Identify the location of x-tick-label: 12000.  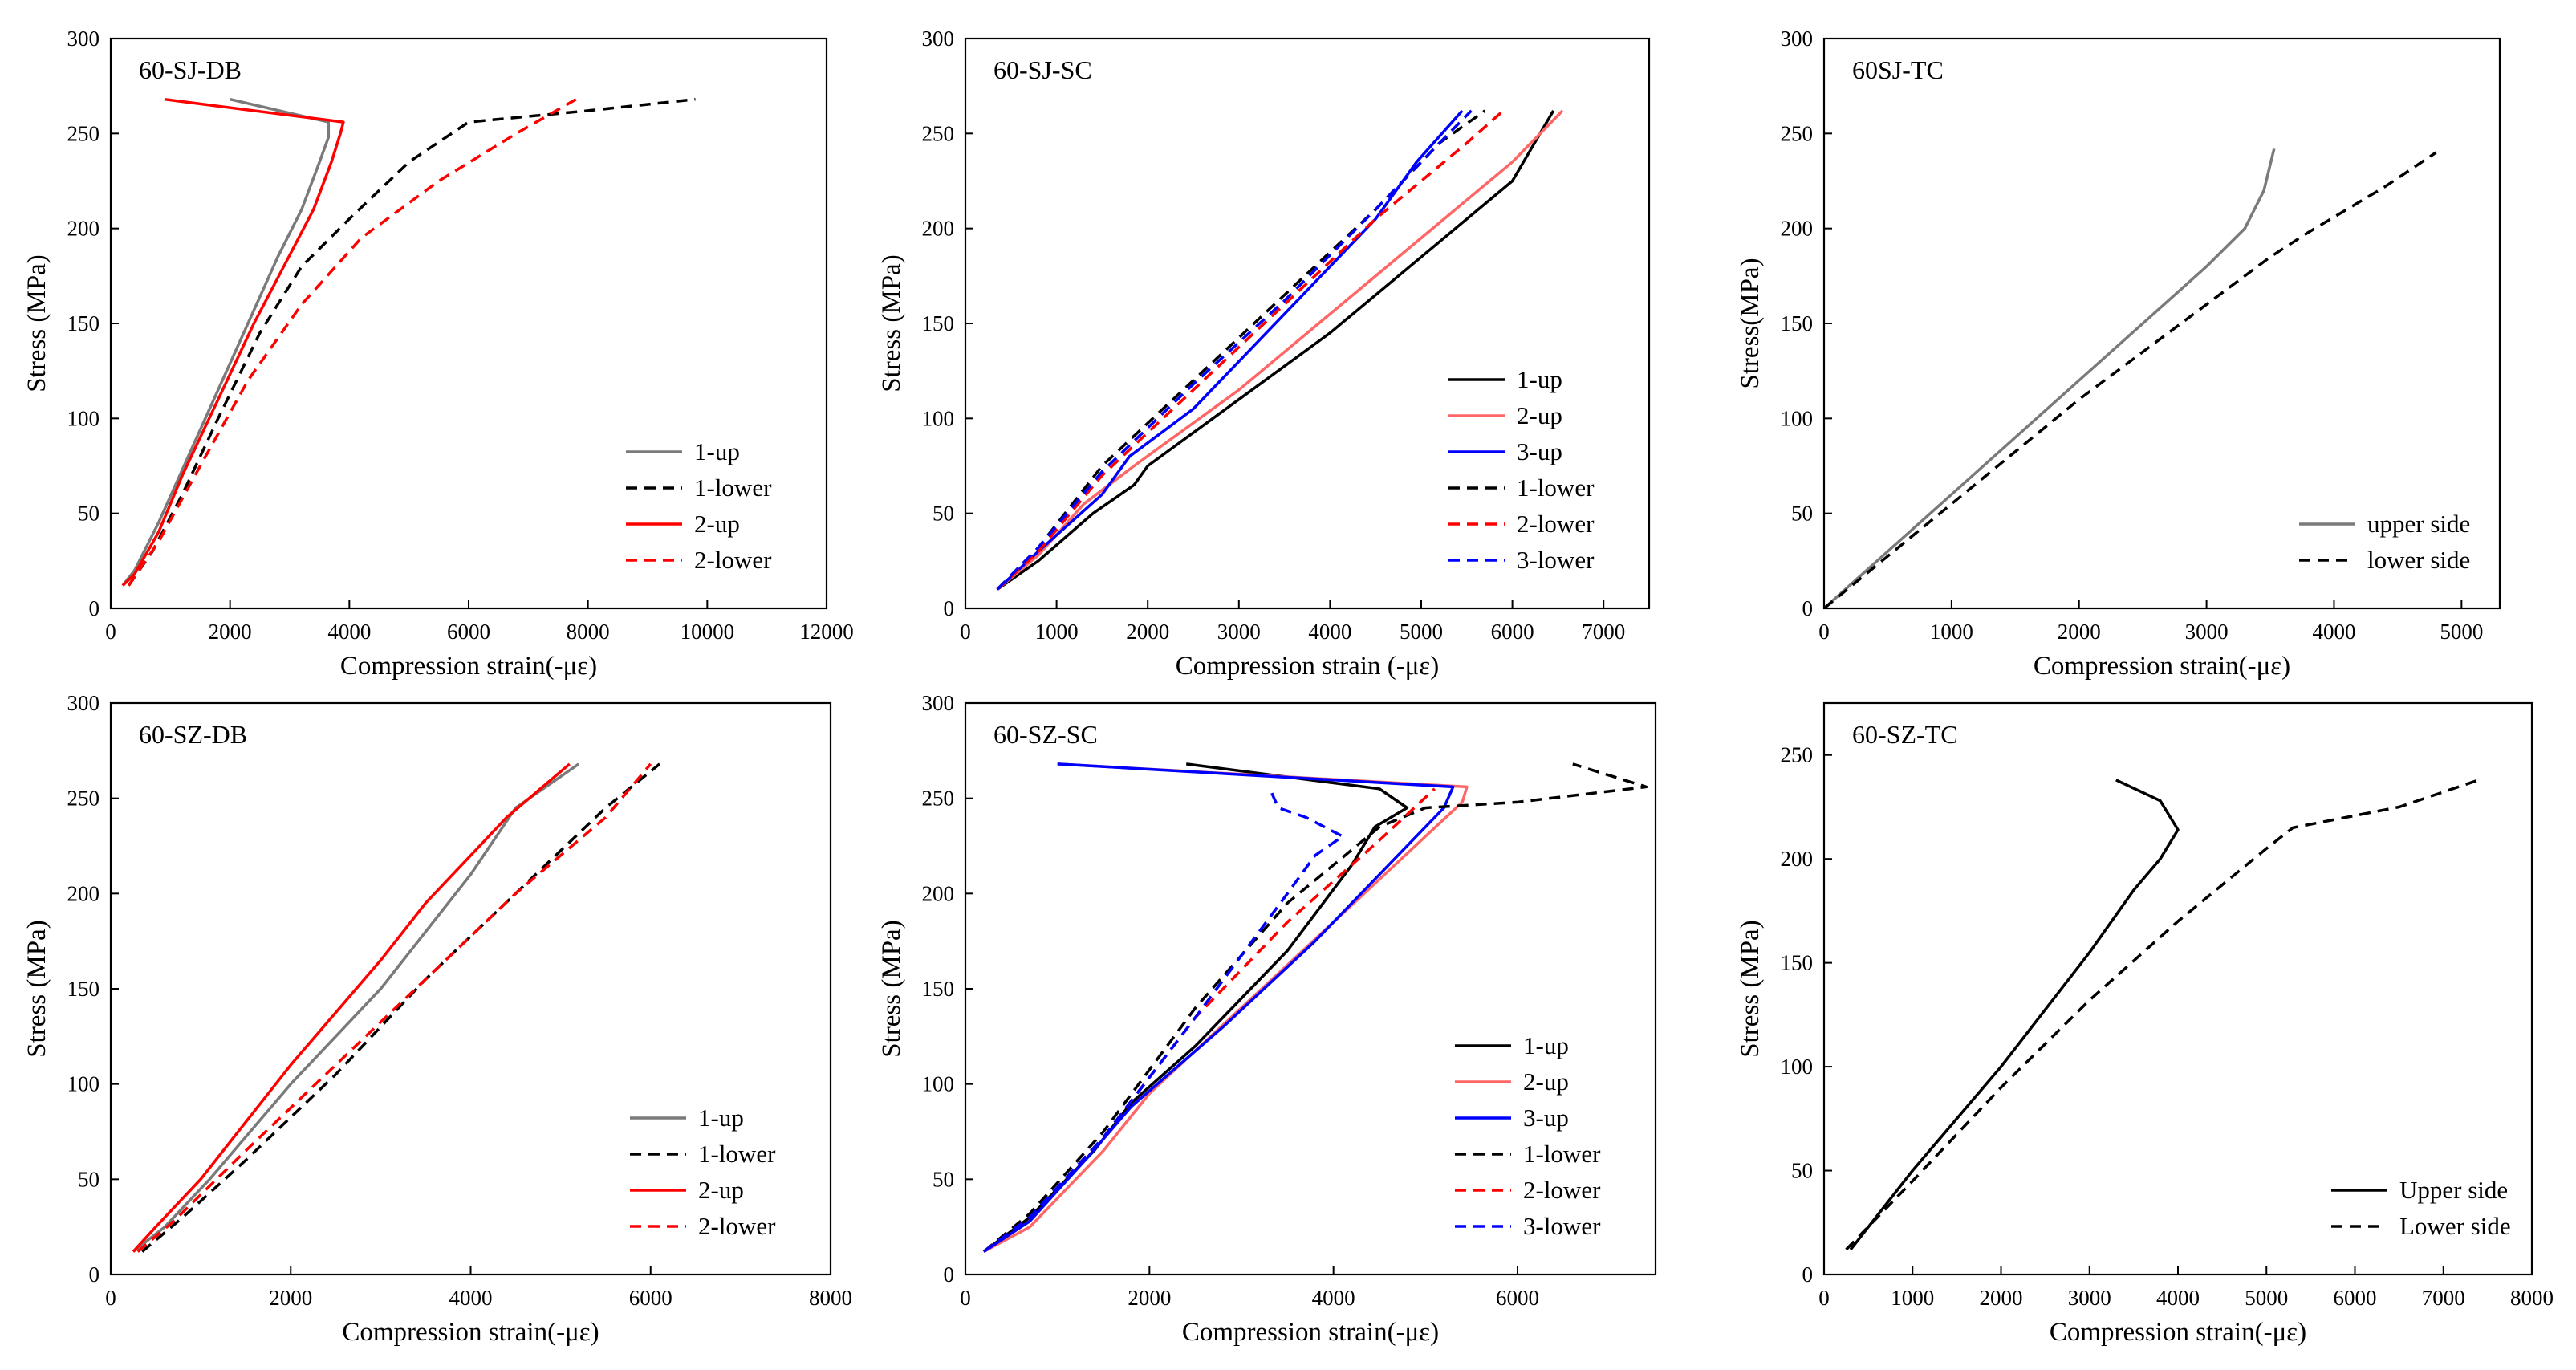
(826, 632).